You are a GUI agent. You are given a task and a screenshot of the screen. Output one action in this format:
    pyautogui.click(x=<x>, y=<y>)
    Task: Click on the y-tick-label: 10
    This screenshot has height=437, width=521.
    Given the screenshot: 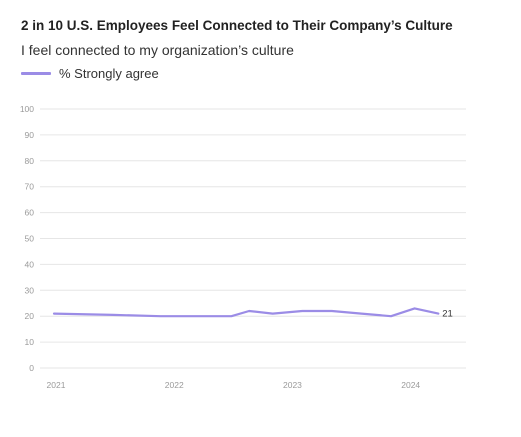 What is the action you would take?
    pyautogui.click(x=30, y=342)
    